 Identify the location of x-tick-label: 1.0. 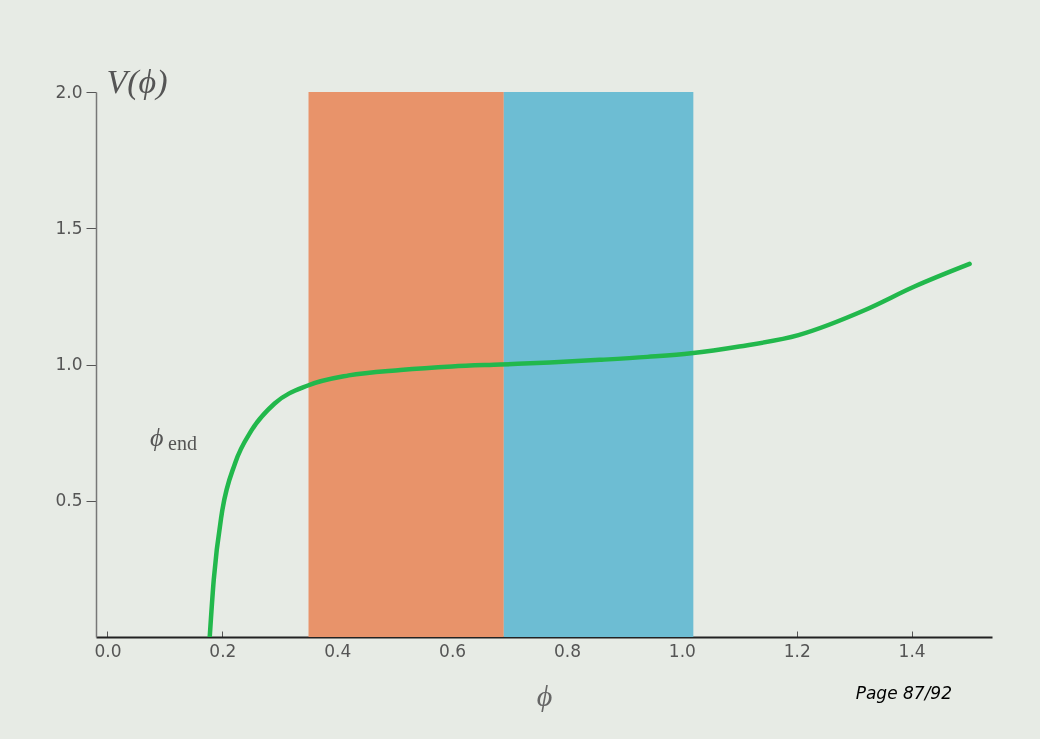
(682, 650).